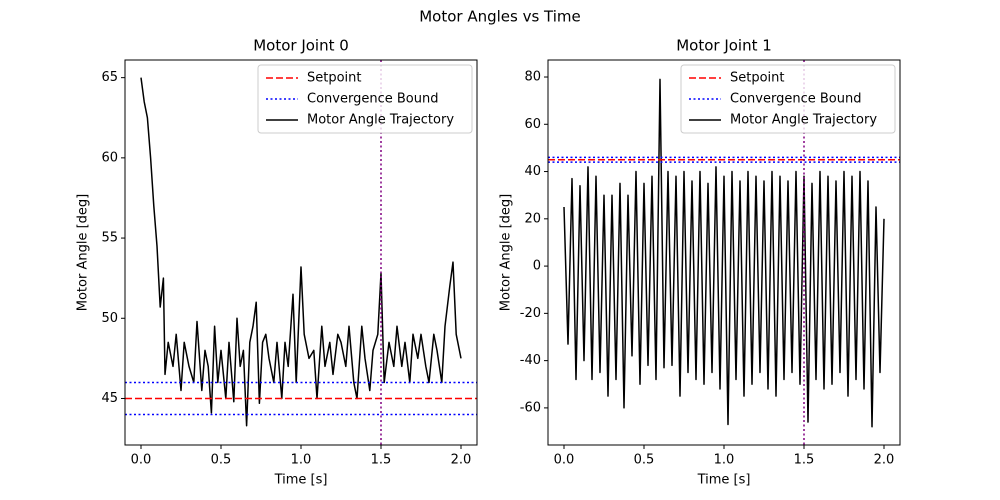 This screenshot has height=500, width=1000. I want to click on y-tick-label: 55, so click(109, 238).